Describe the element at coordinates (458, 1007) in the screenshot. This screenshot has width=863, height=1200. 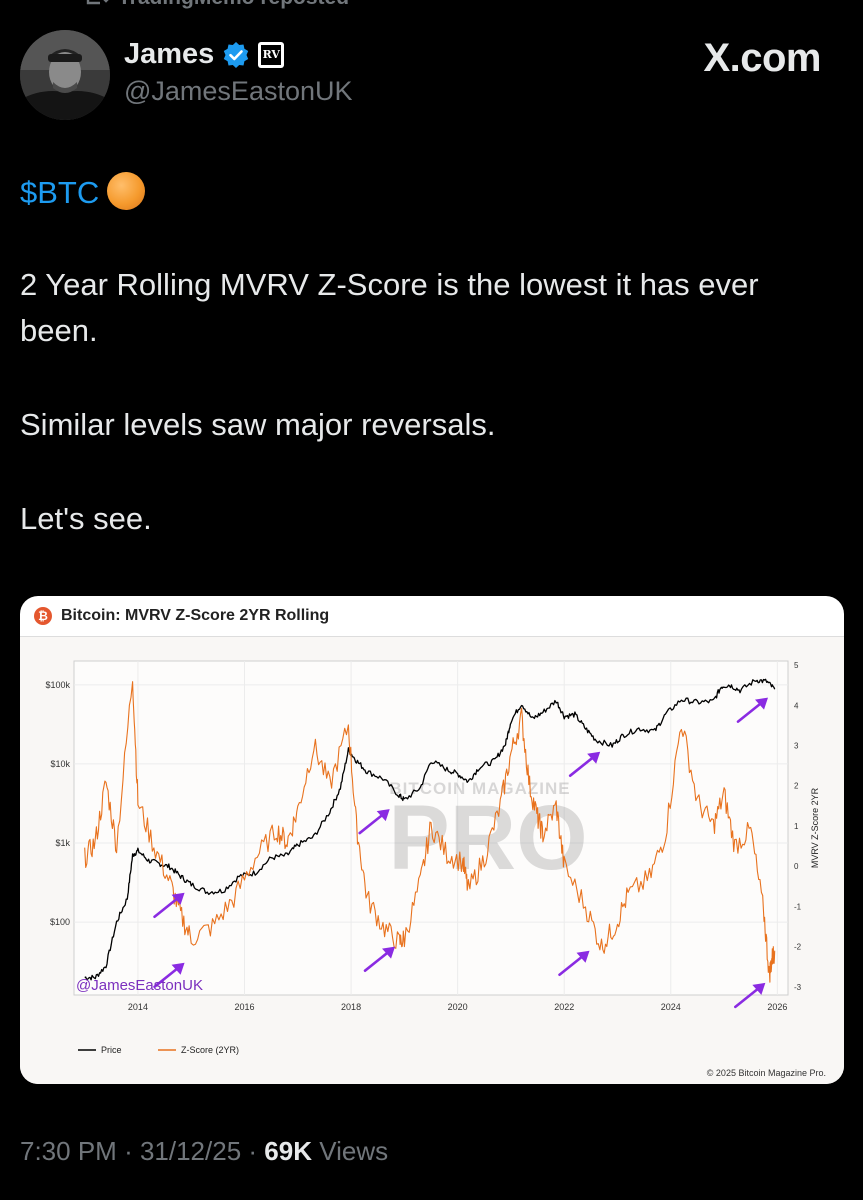
I see `x-tick-label: 2020` at that location.